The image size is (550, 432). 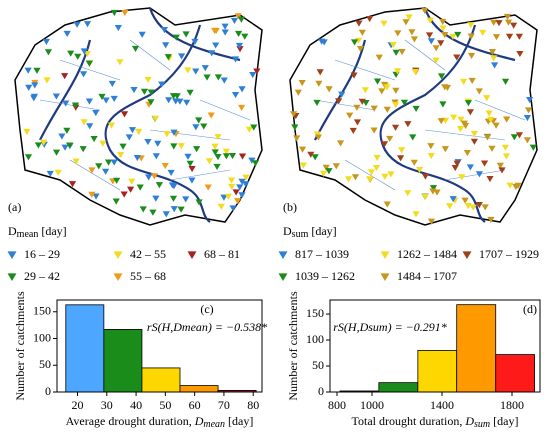 I want to click on y-axis-label: Number of catchments, so click(x=293, y=346).